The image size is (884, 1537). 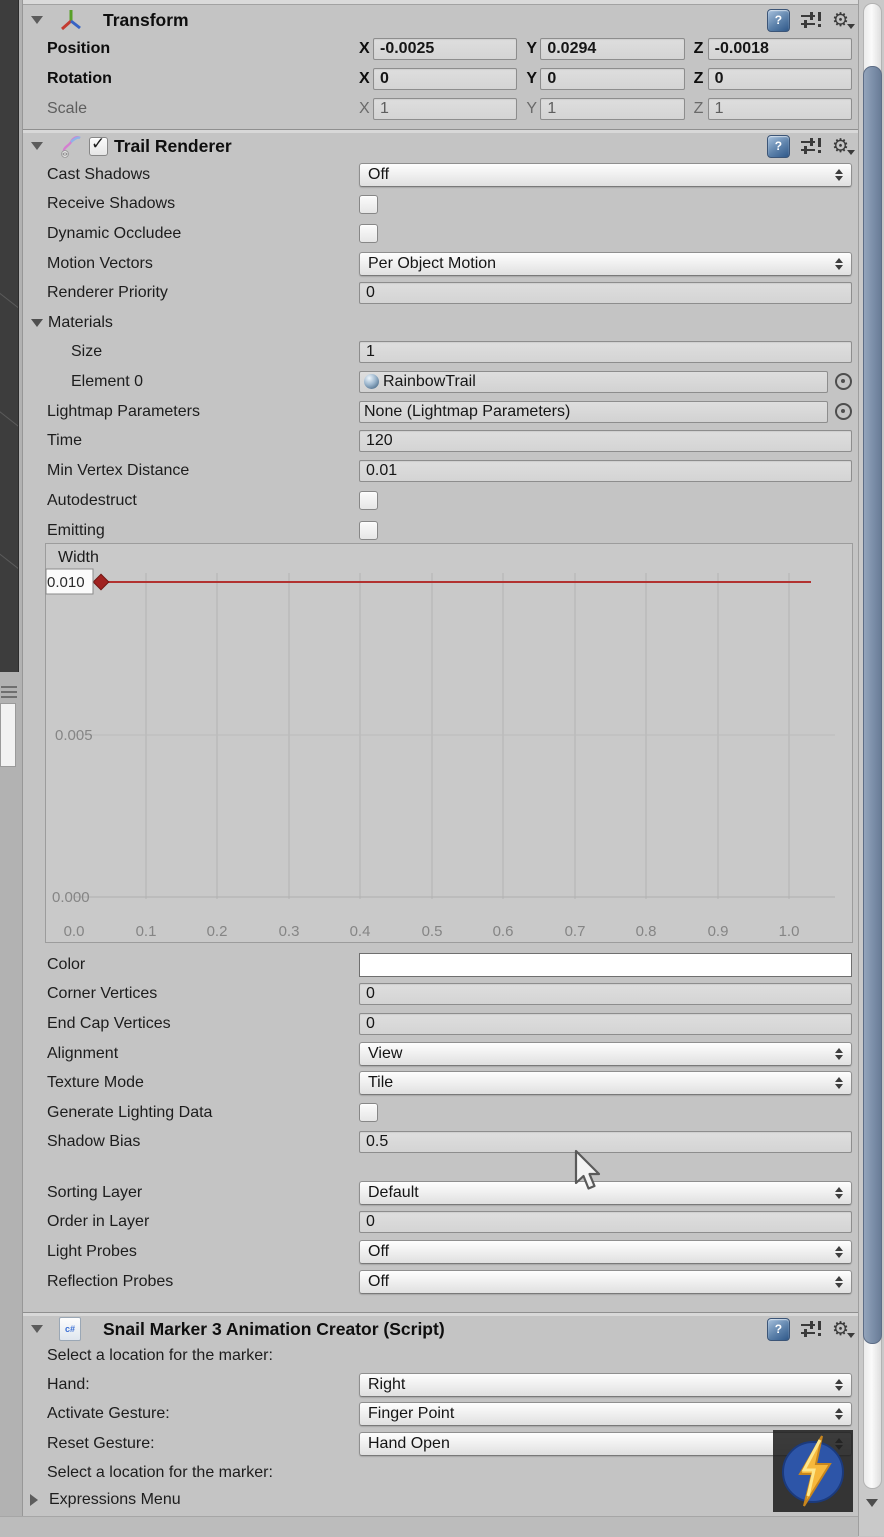 I want to click on reset-gesture-value: Hand Open, so click(x=409, y=1443).